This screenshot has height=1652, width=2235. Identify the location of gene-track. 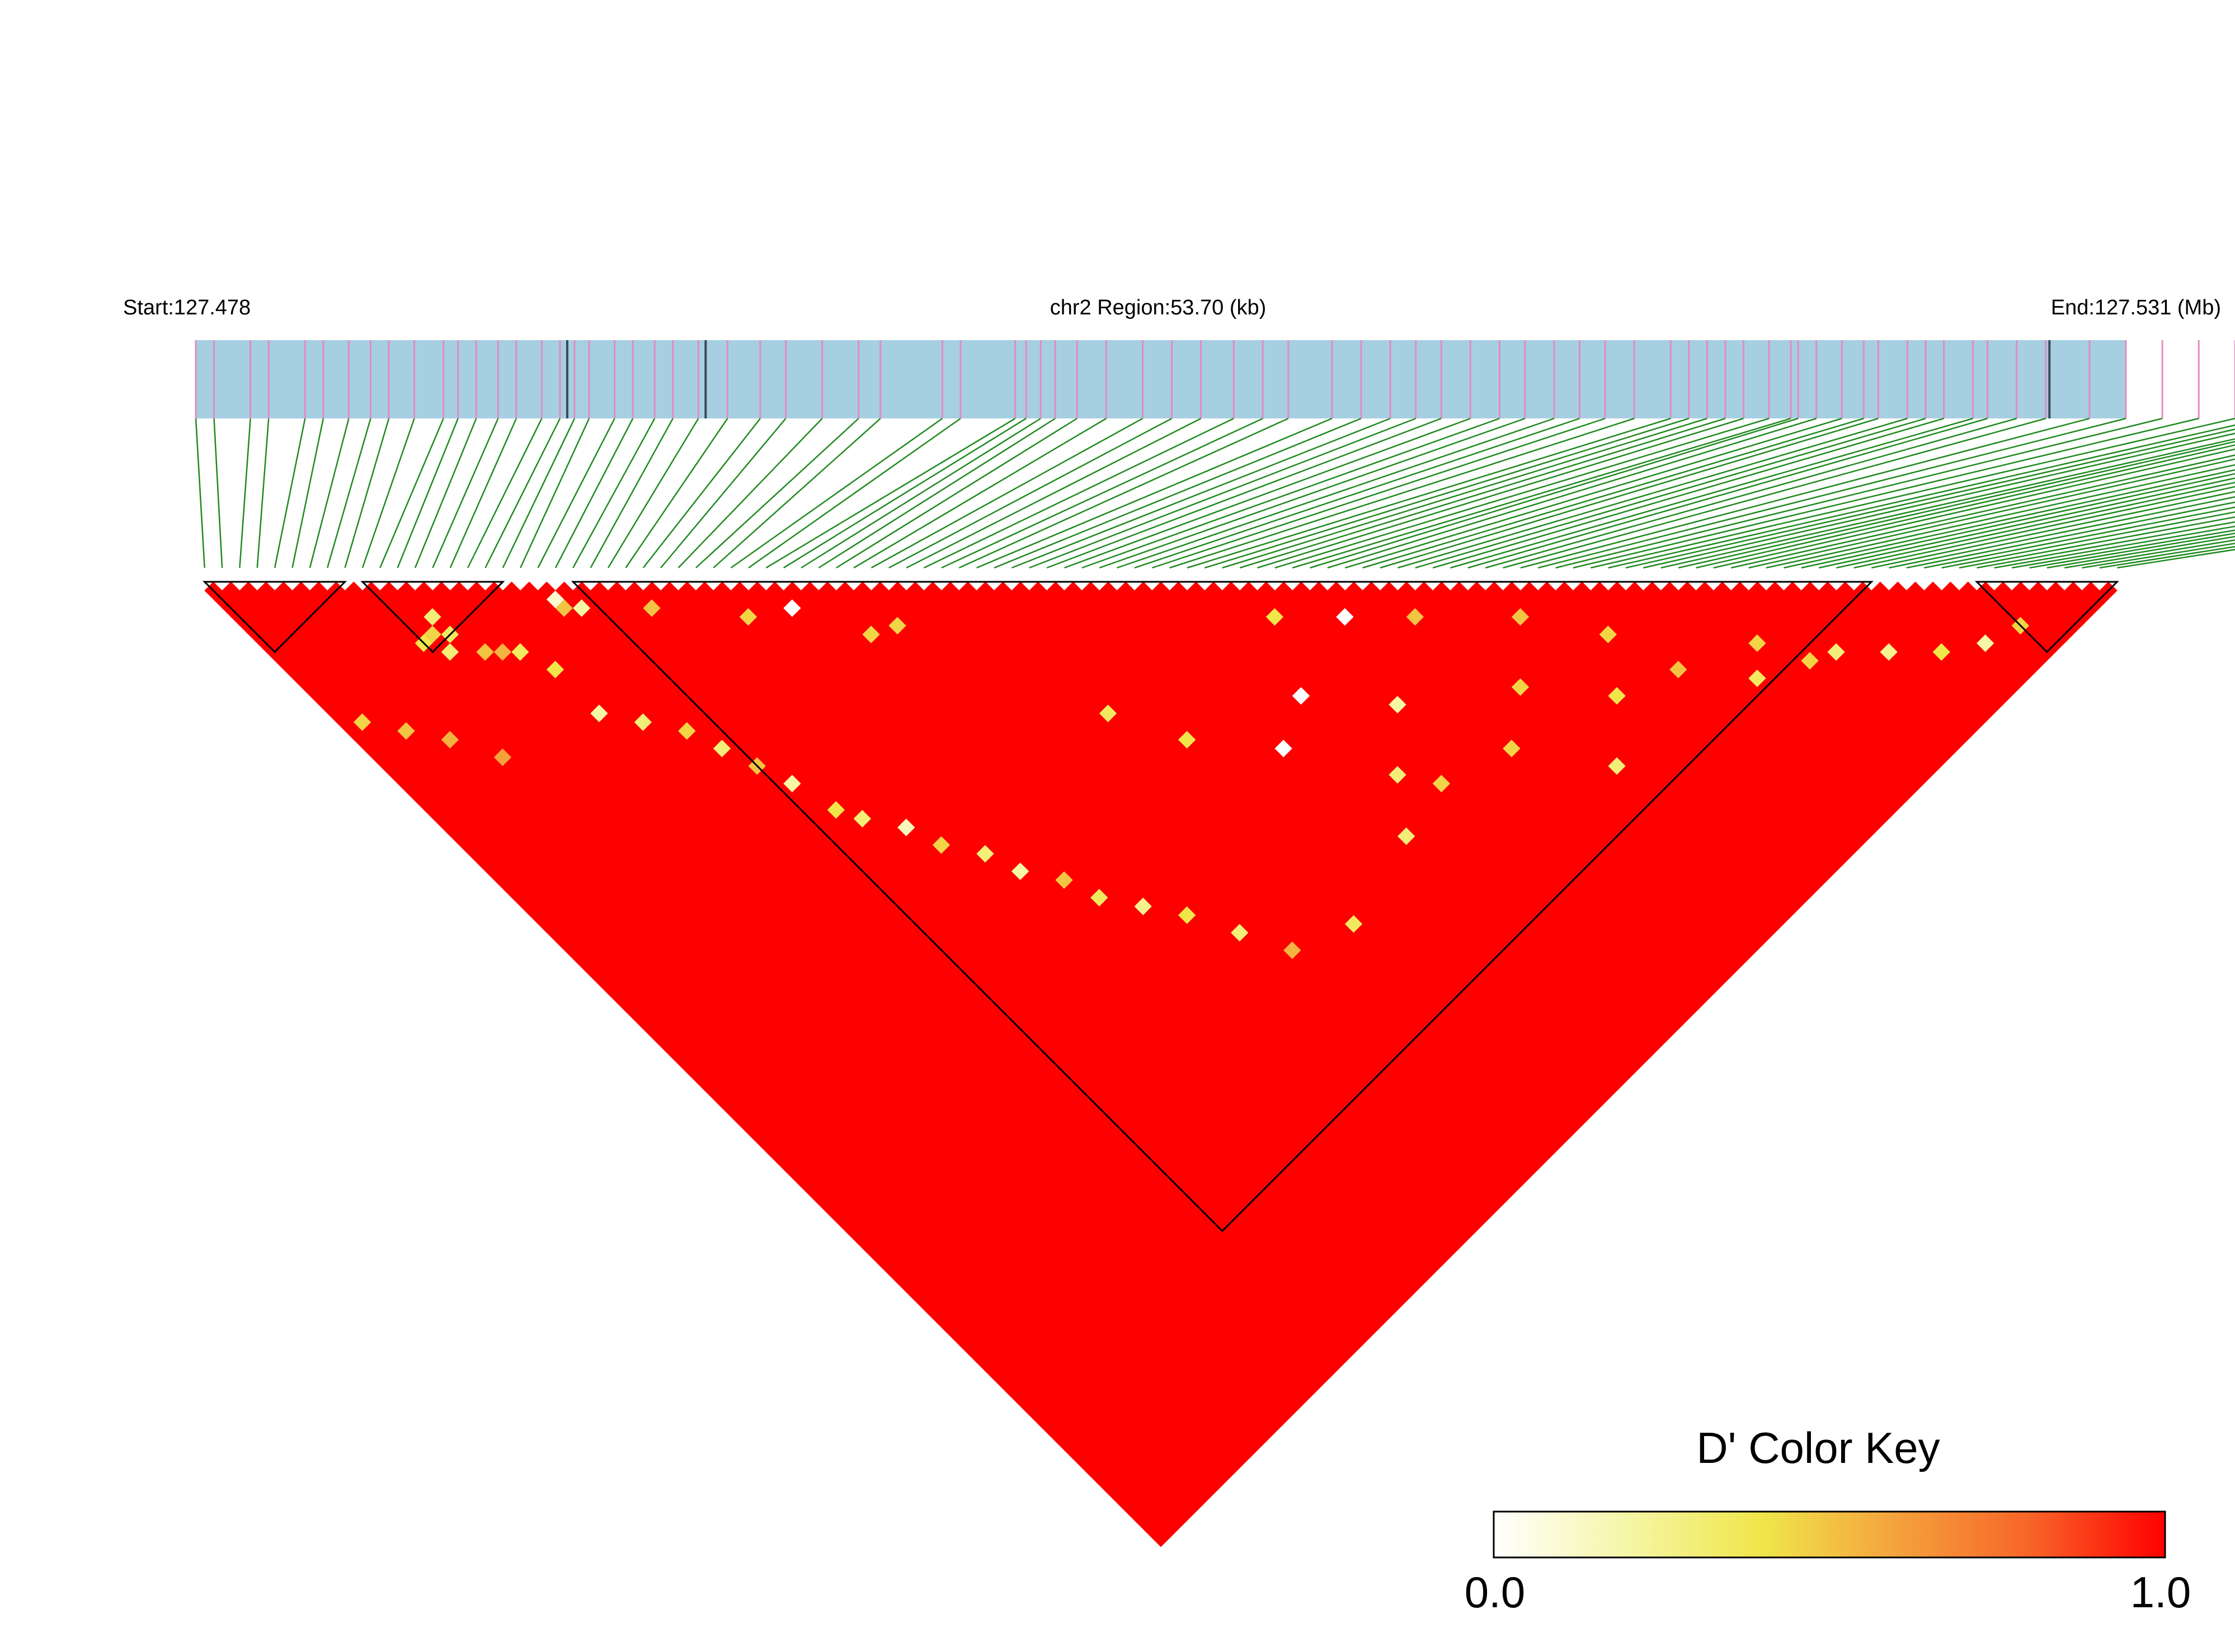
(1215, 379).